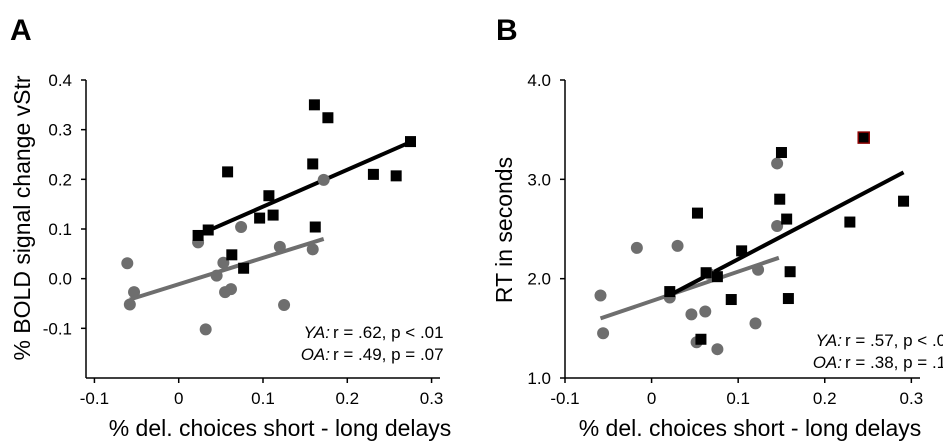  What do you see at coordinates (539, 179) in the screenshot?
I see `y-tick-label: 3.0` at bounding box center [539, 179].